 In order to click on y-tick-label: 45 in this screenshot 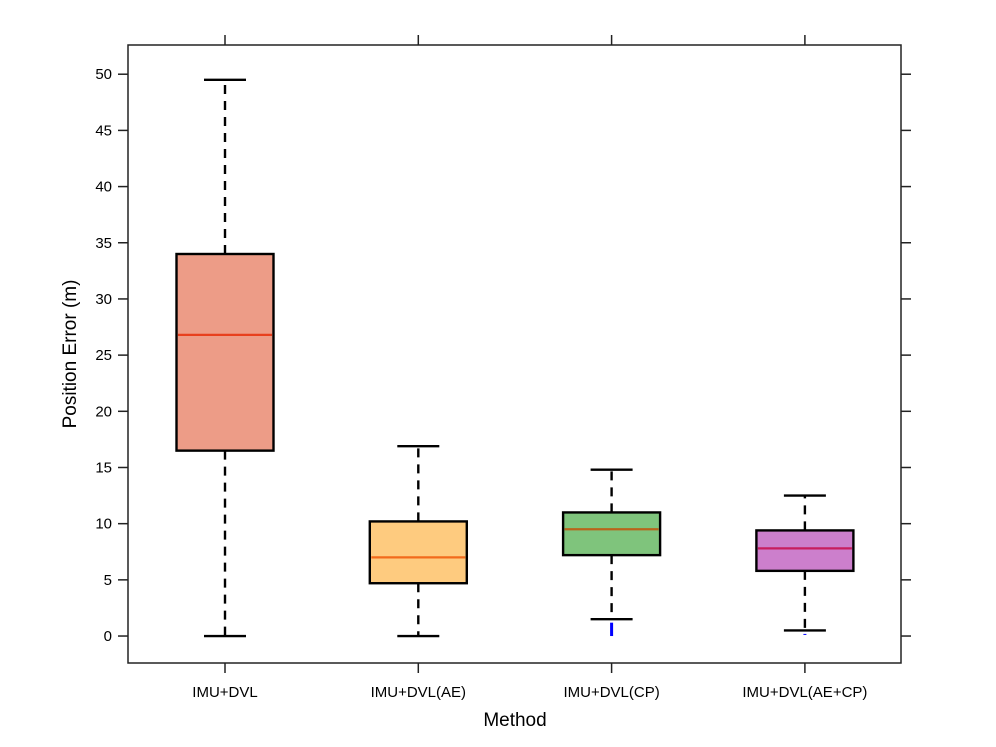, I will do `click(103, 130)`.